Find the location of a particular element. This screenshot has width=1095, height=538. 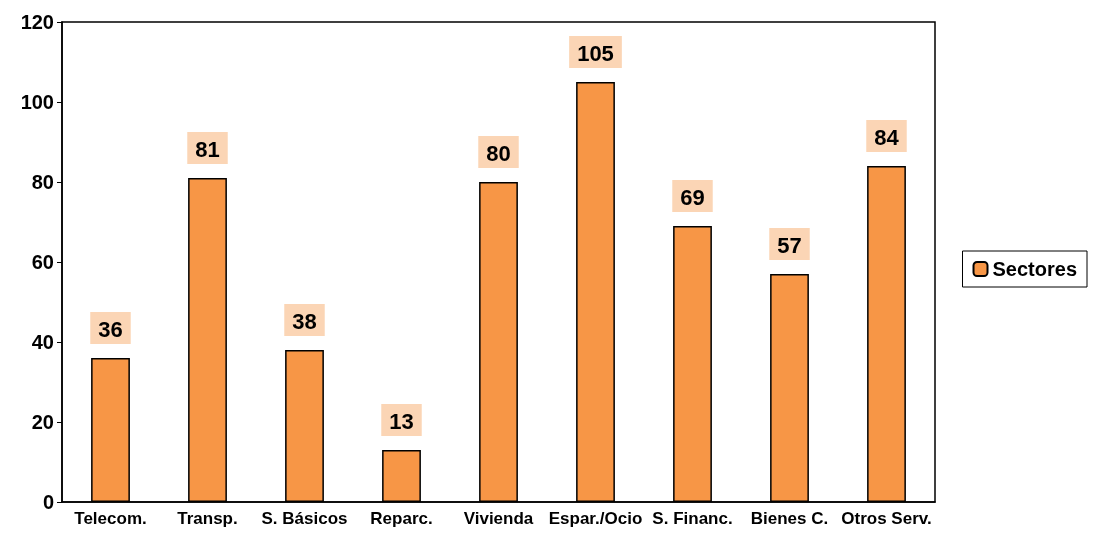

x-tick-label: S. Básicos is located at coordinates (304, 518).